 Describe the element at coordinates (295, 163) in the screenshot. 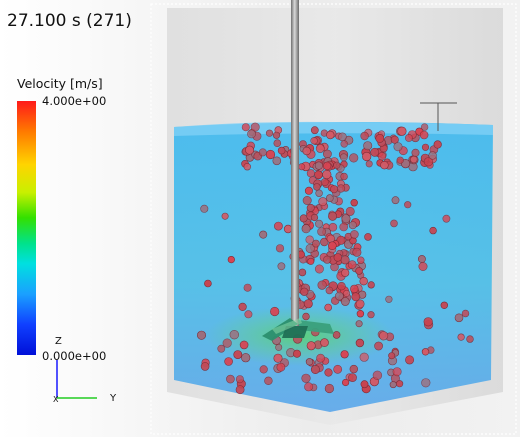

I see `impeller-shaft` at that location.